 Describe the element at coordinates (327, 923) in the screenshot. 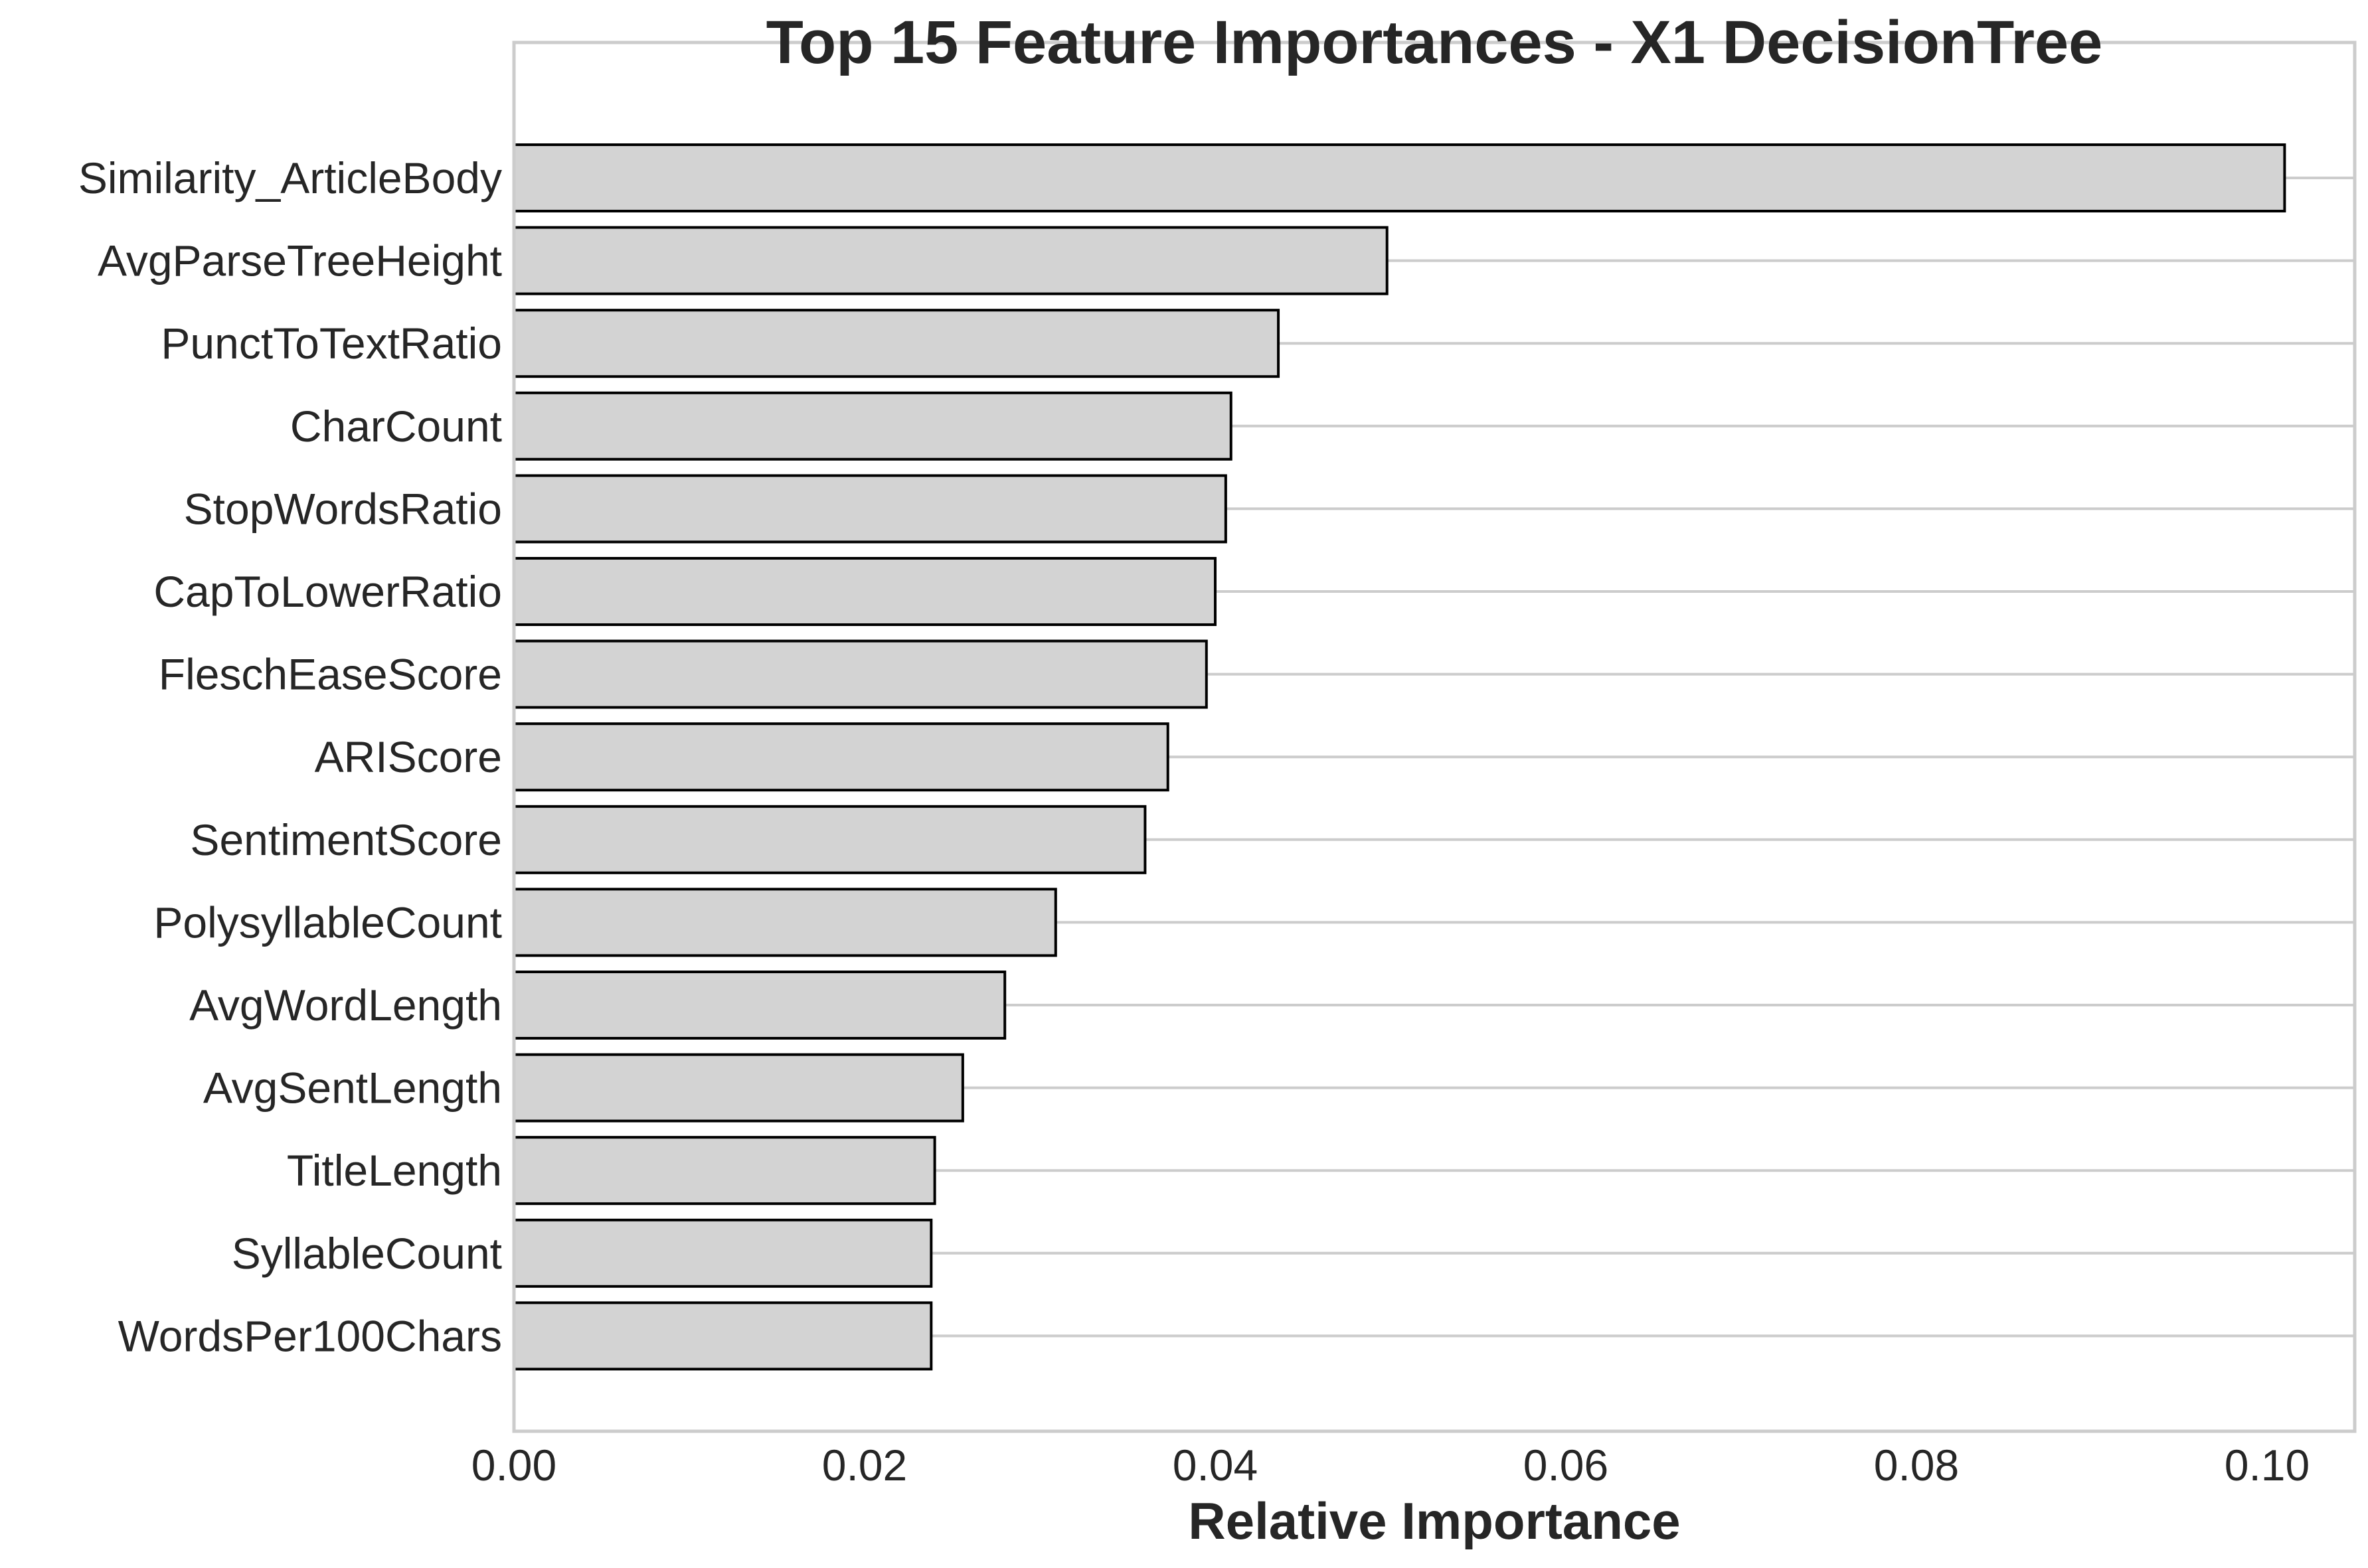

I see `category-label: PolysyllableCount` at that location.